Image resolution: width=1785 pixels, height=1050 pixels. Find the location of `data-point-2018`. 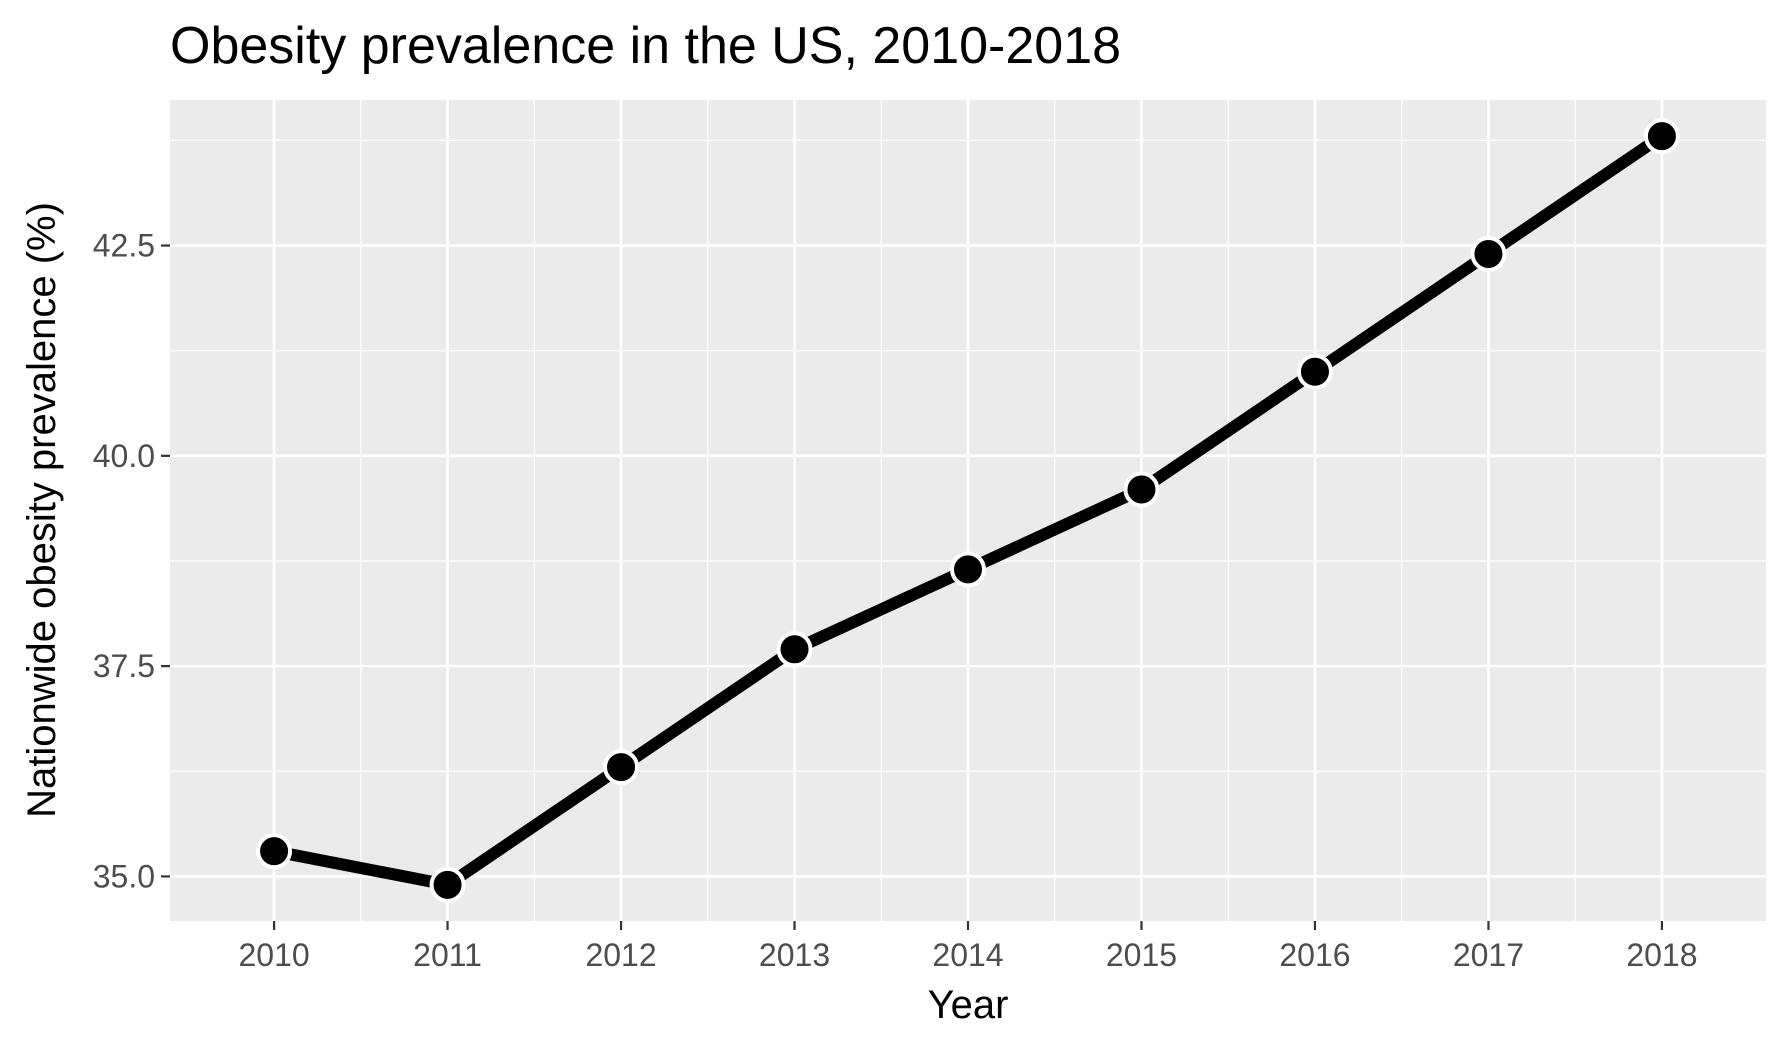

data-point-2018 is located at coordinates (1661, 136).